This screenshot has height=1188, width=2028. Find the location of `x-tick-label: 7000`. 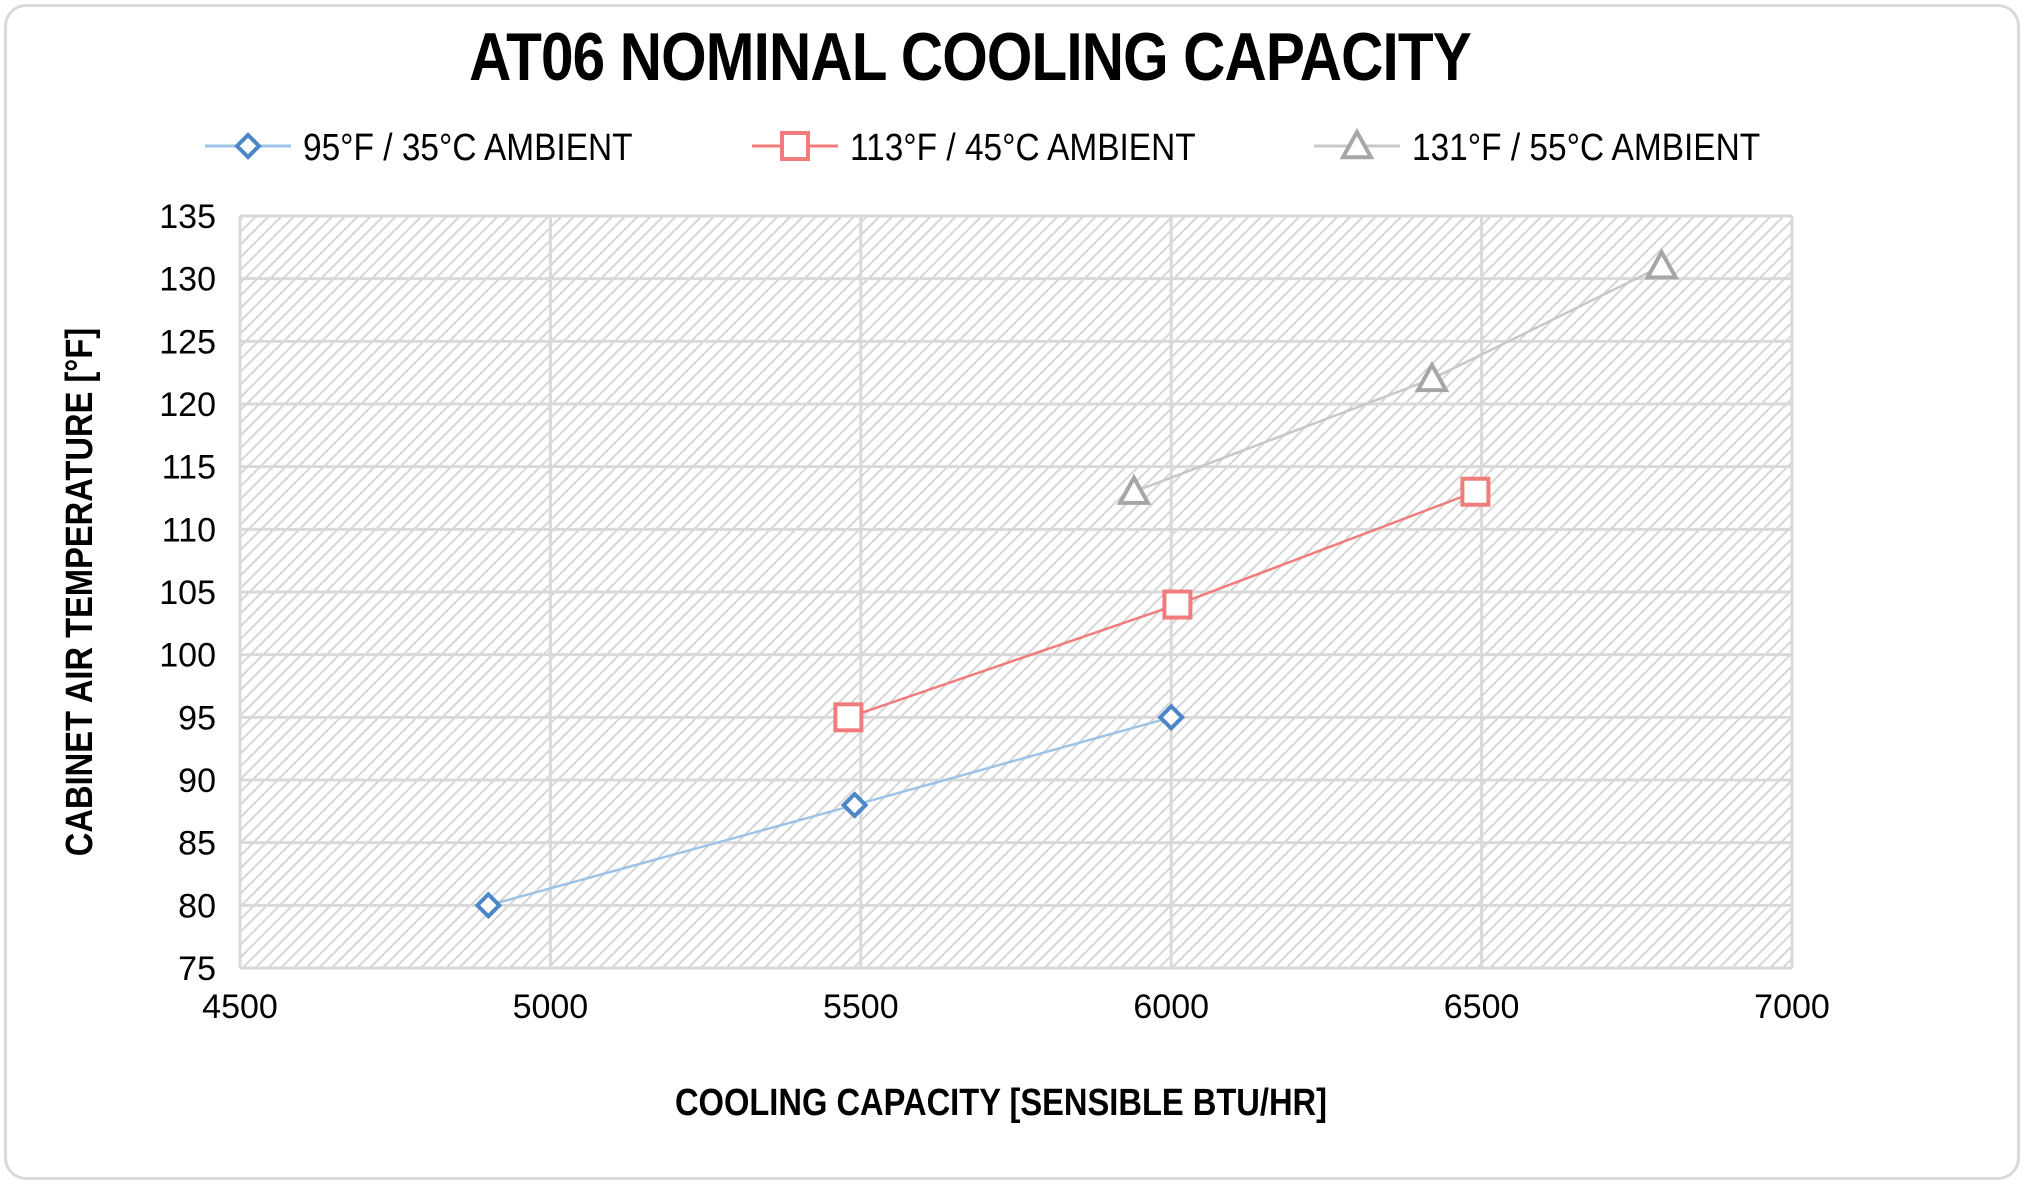

x-tick-label: 7000 is located at coordinates (1792, 1007).